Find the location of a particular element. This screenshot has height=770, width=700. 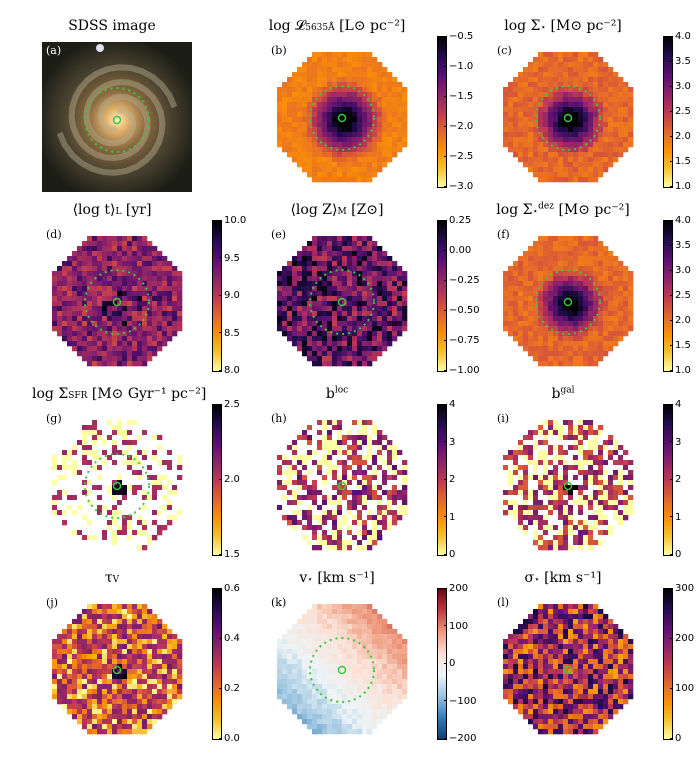

colorbar-tick-label: 0.00 is located at coordinates (460, 250).